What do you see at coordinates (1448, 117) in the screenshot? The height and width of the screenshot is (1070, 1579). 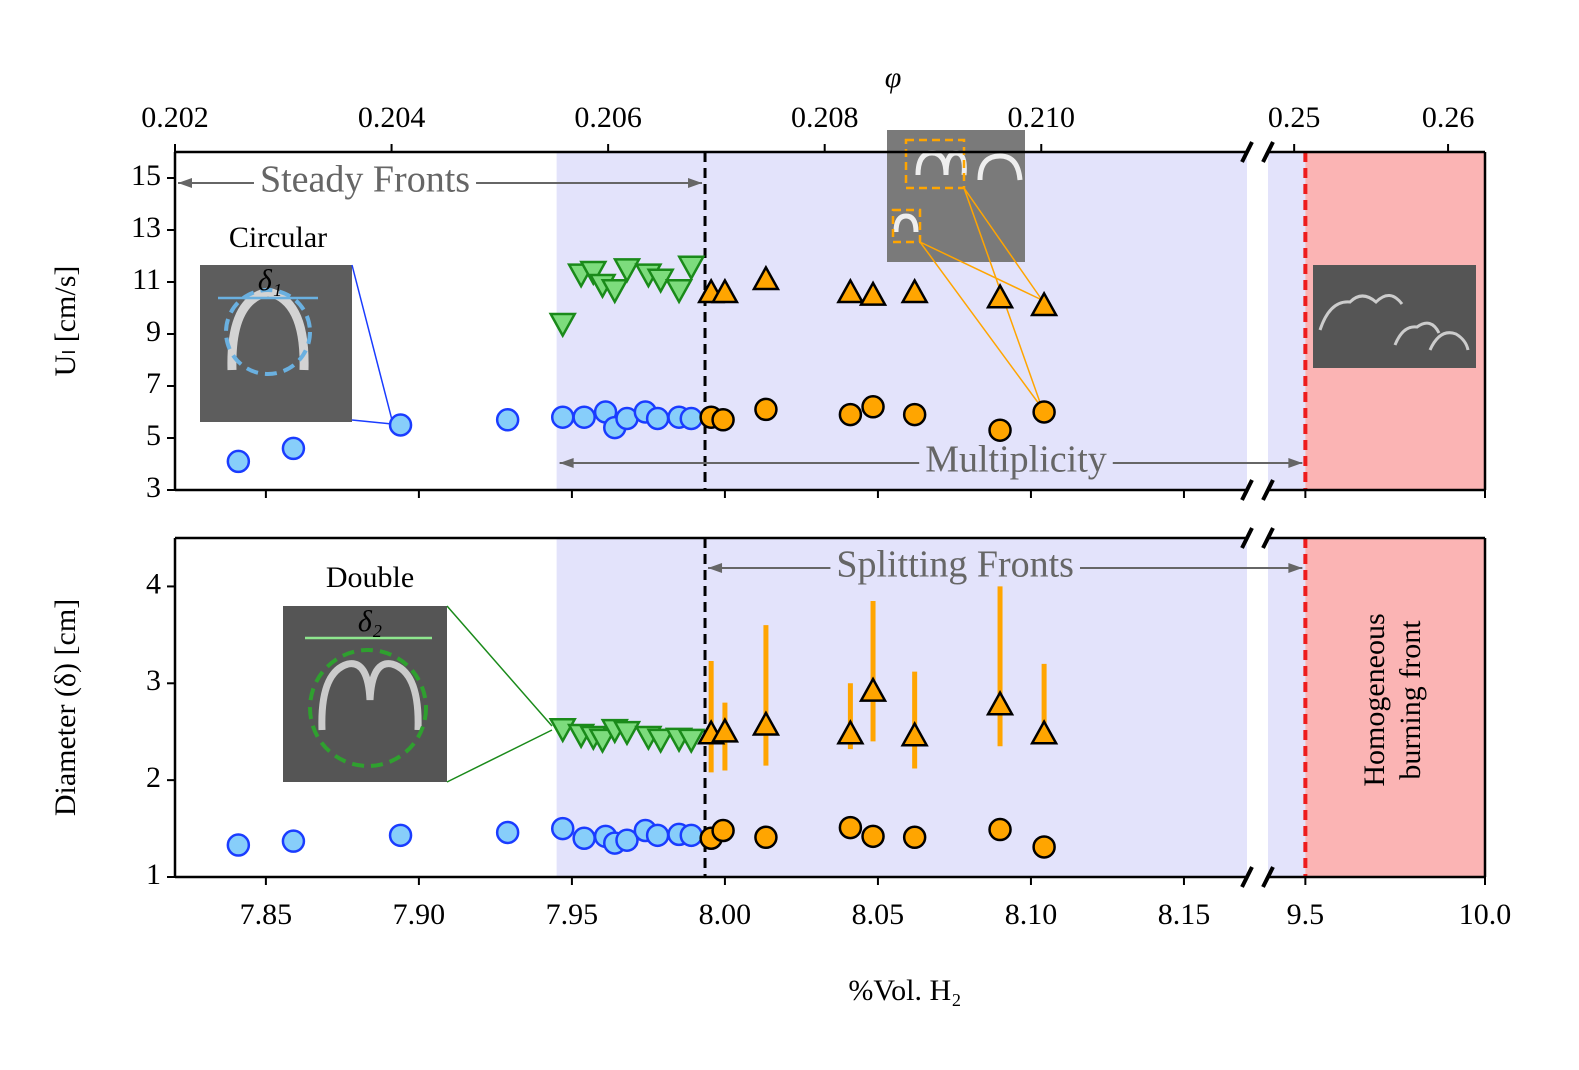 I see `x2-tick-label: 0.26` at bounding box center [1448, 117].